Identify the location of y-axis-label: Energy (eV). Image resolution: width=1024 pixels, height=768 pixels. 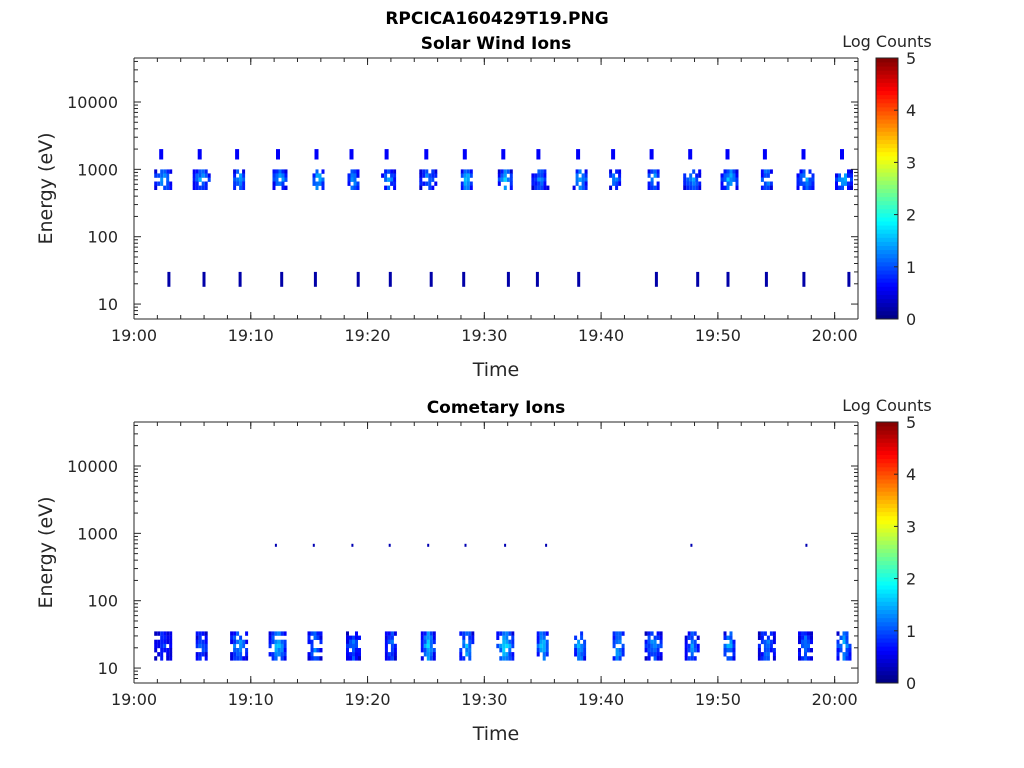
(46, 188).